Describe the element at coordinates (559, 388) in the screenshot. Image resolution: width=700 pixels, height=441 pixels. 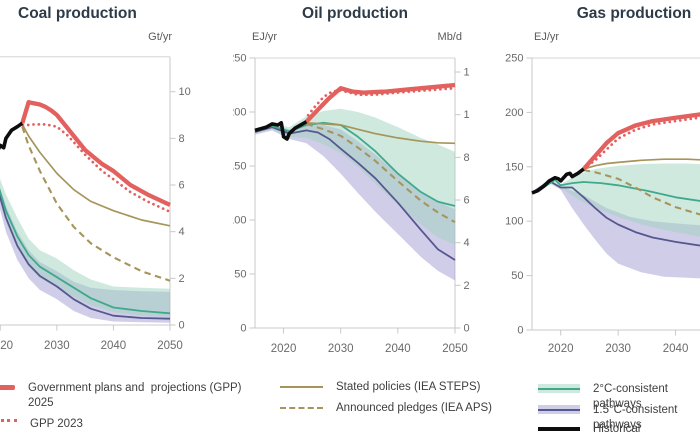
I see `2c-band-swatch-icon` at that location.